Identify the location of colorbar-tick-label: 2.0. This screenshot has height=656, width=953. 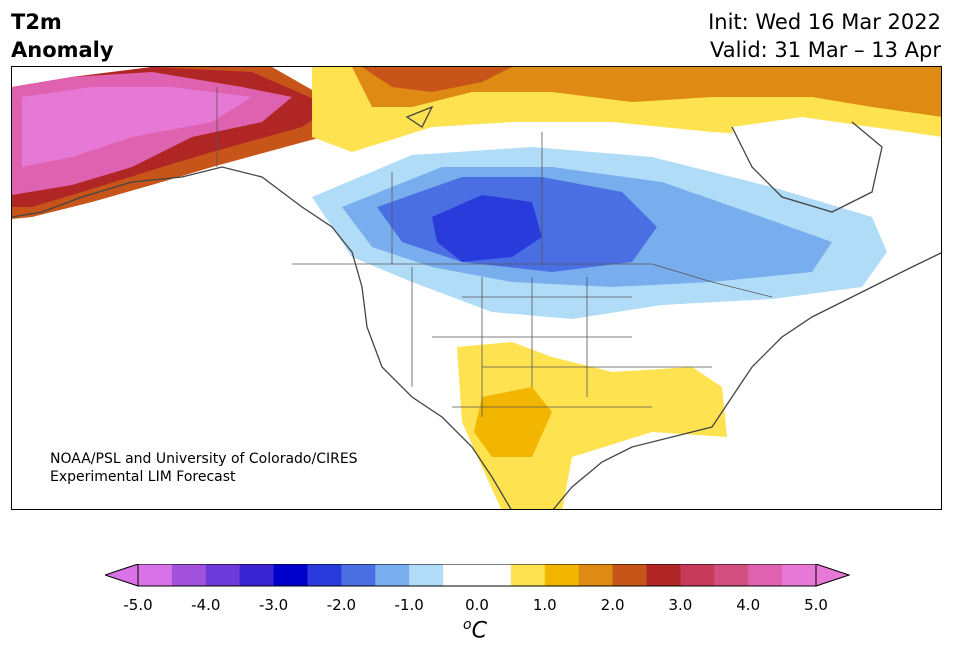
(612, 605).